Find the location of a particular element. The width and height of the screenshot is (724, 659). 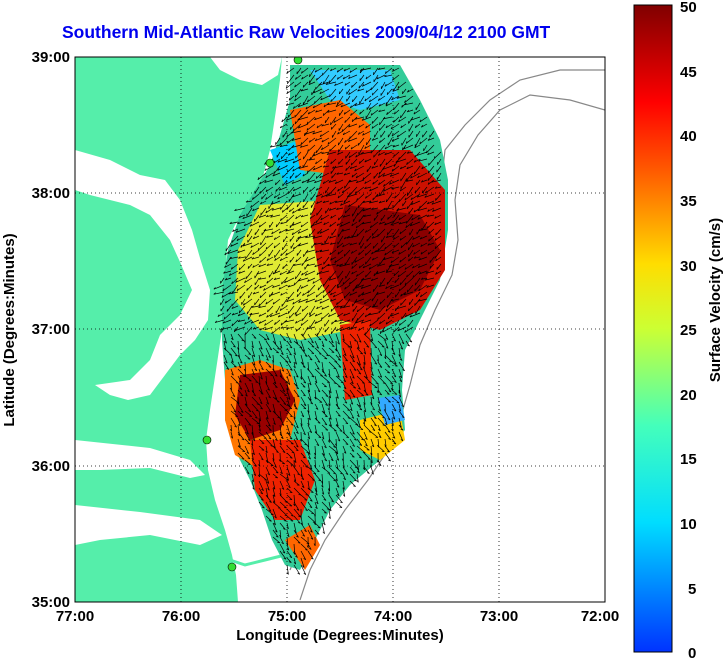

y-tick-label: 38:00 is located at coordinates (51, 193).